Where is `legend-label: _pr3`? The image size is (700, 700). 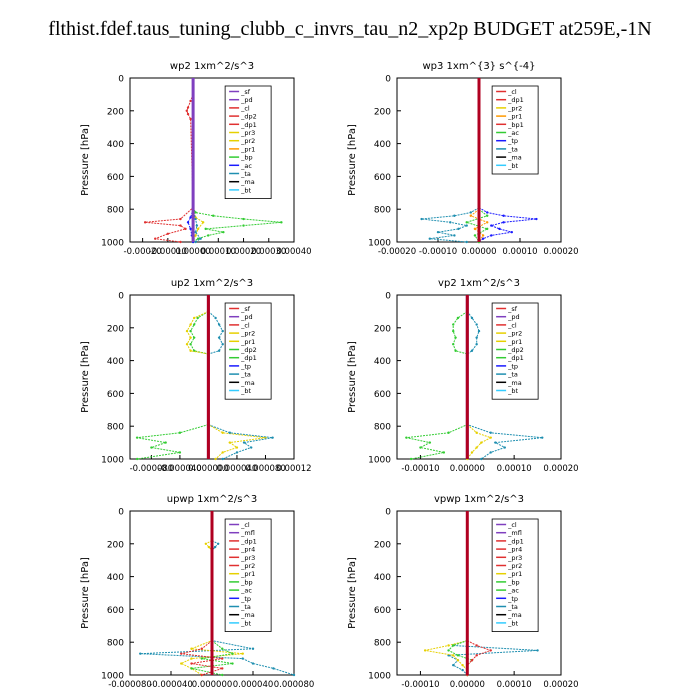
legend-label: _pr3 is located at coordinates (514, 558).